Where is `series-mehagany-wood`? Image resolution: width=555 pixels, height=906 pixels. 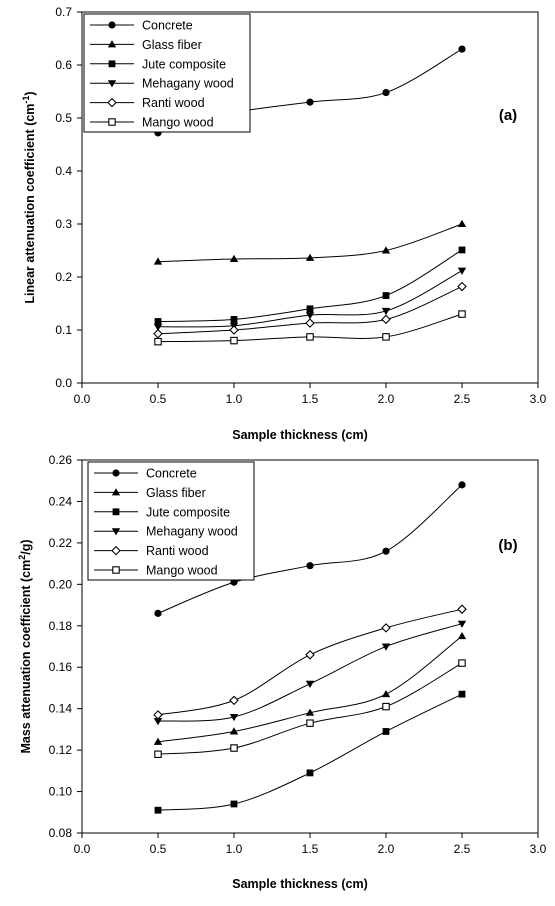
series-mehagany-wood is located at coordinates (310, 673).